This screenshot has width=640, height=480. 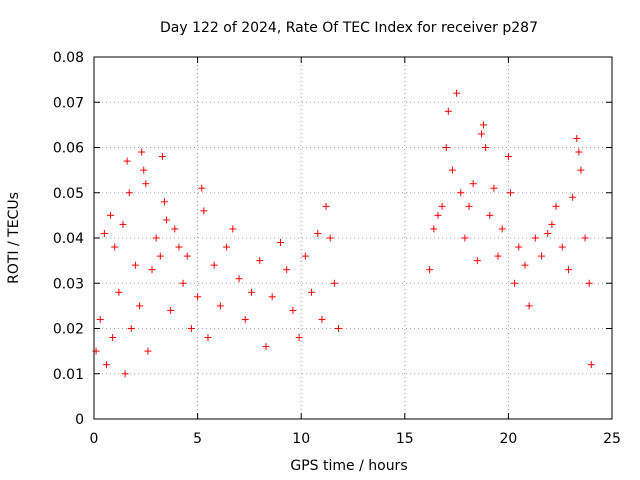 What do you see at coordinates (79, 420) in the screenshot?
I see `y-tick-label: 0` at bounding box center [79, 420].